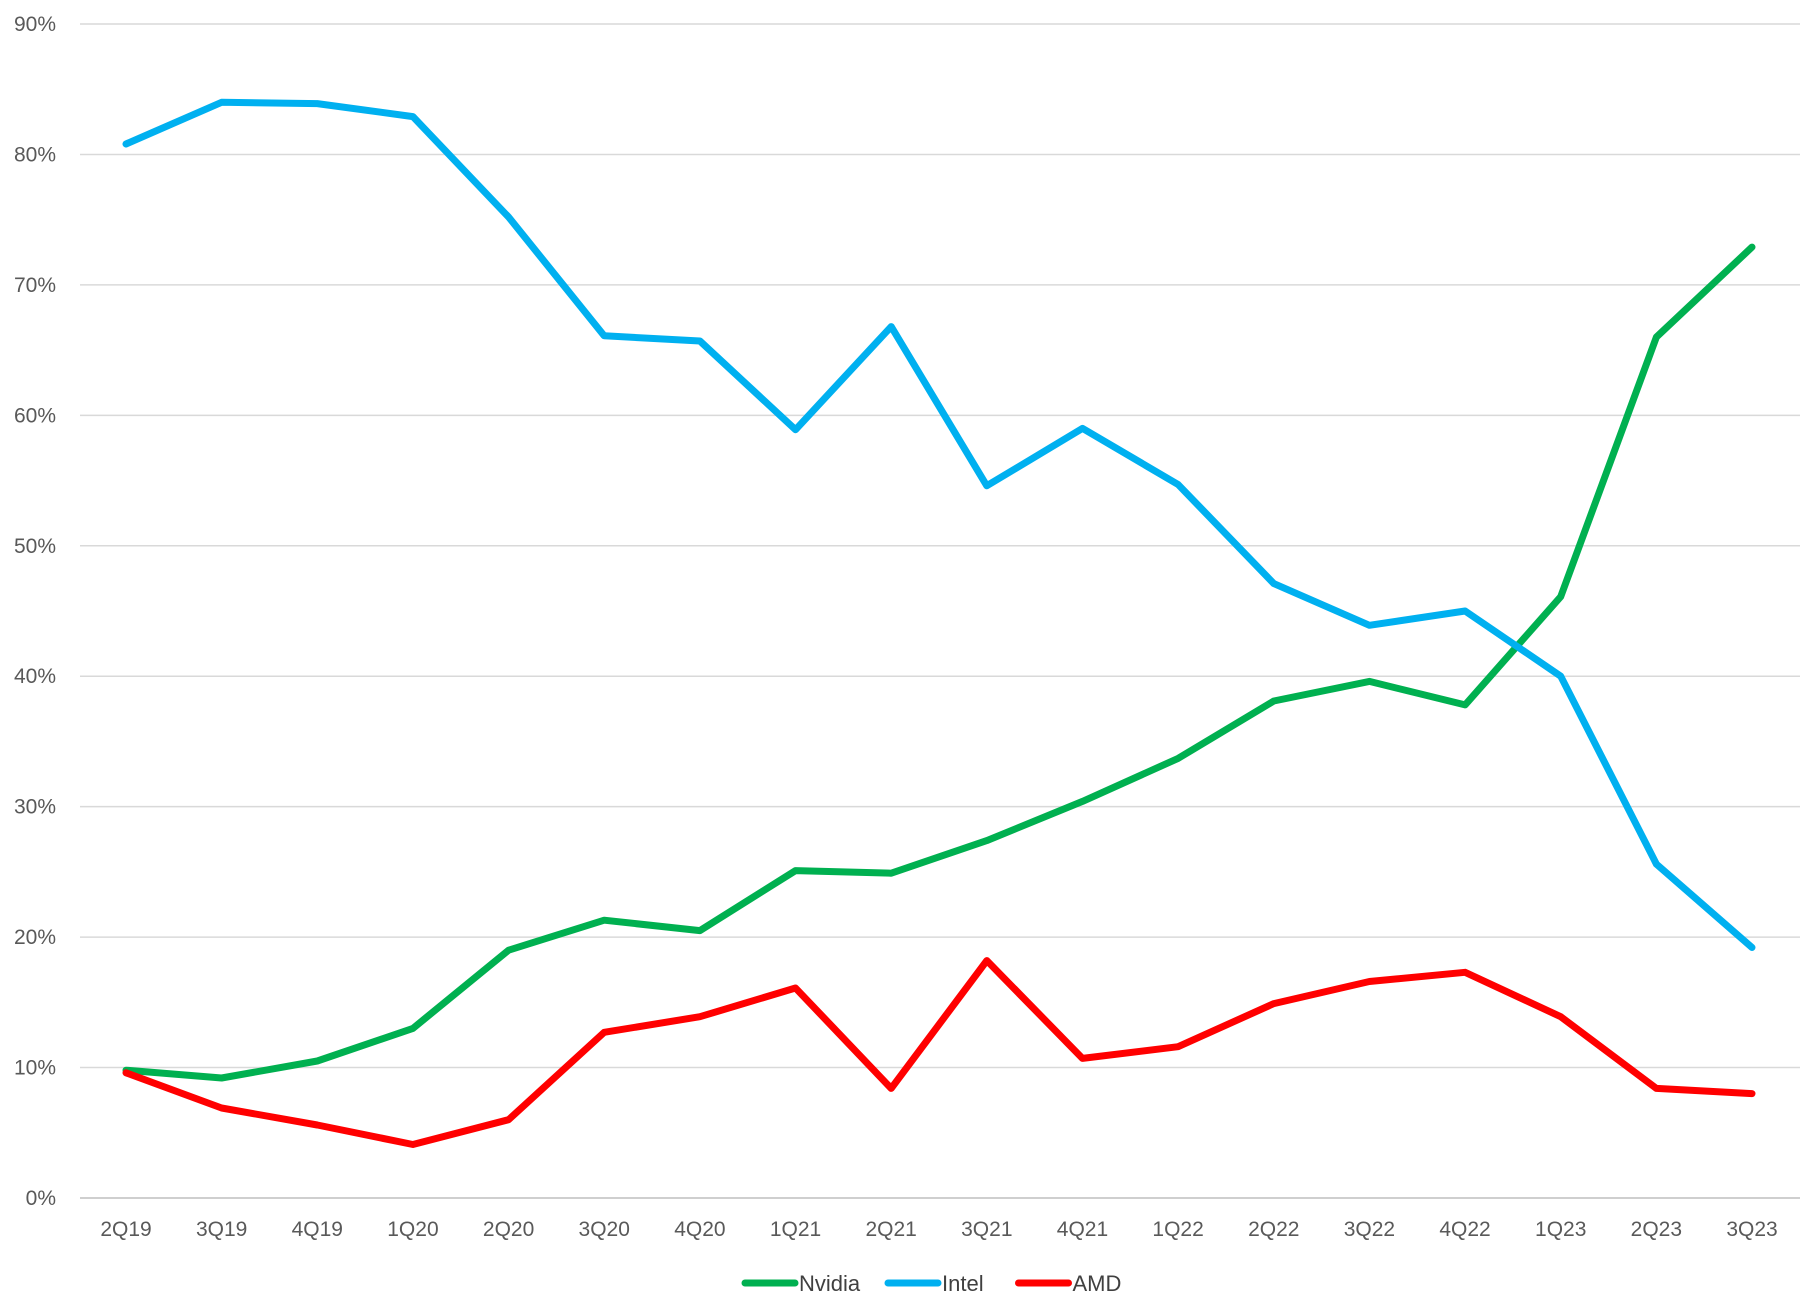  What do you see at coordinates (125, 1229) in the screenshot?
I see `x-tick-label: 2Q19` at bounding box center [125, 1229].